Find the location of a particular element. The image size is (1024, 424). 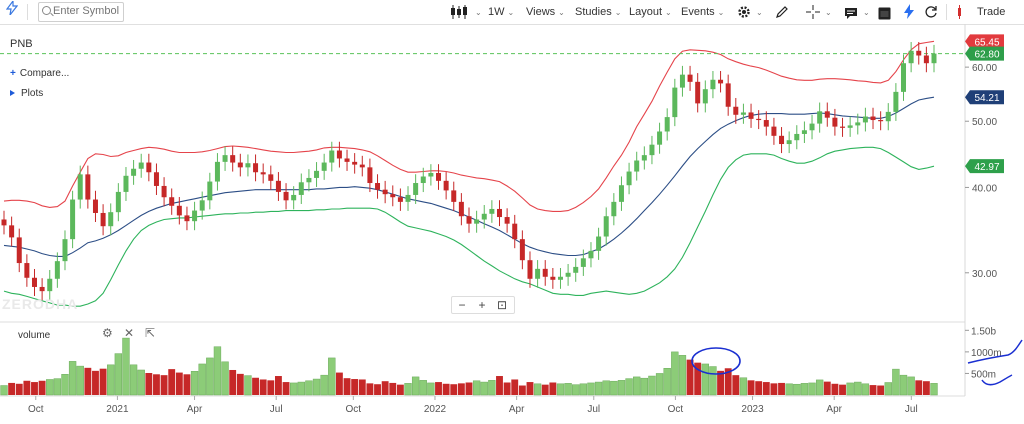

square-icon is located at coordinates (884, 12).